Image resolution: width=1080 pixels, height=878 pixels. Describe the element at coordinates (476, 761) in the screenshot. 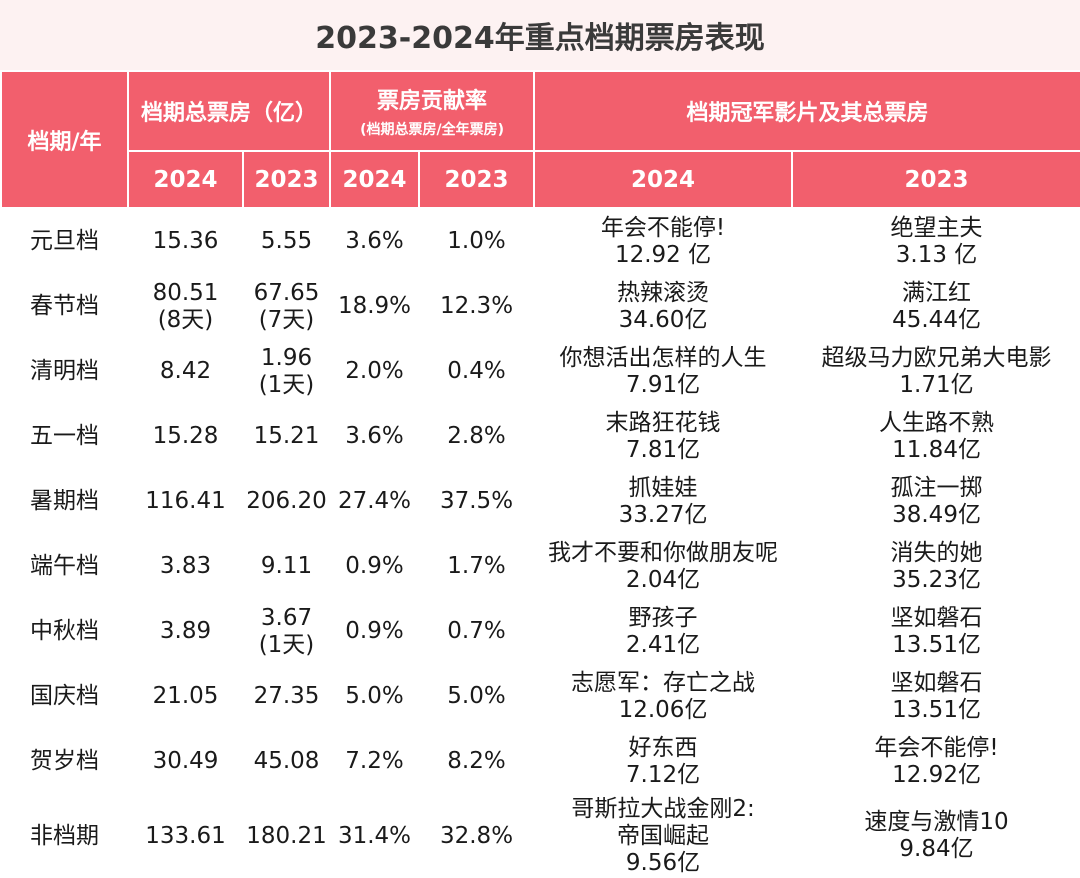

I see `rate-2023-cell: 8.2%` at that location.